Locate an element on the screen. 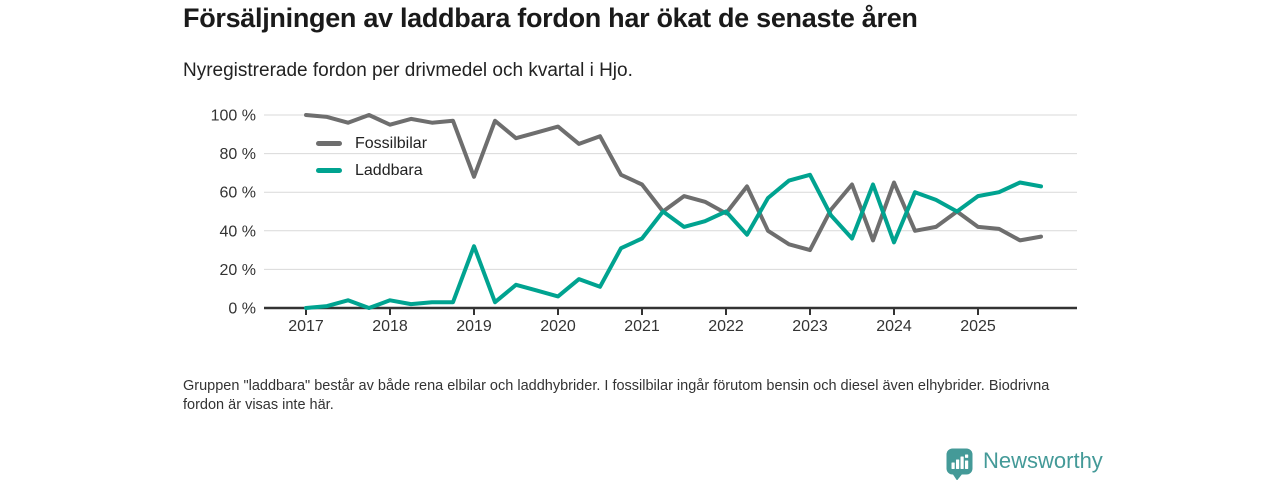  chart-legend: Fossilbilar Laddbara is located at coordinates (371, 157).